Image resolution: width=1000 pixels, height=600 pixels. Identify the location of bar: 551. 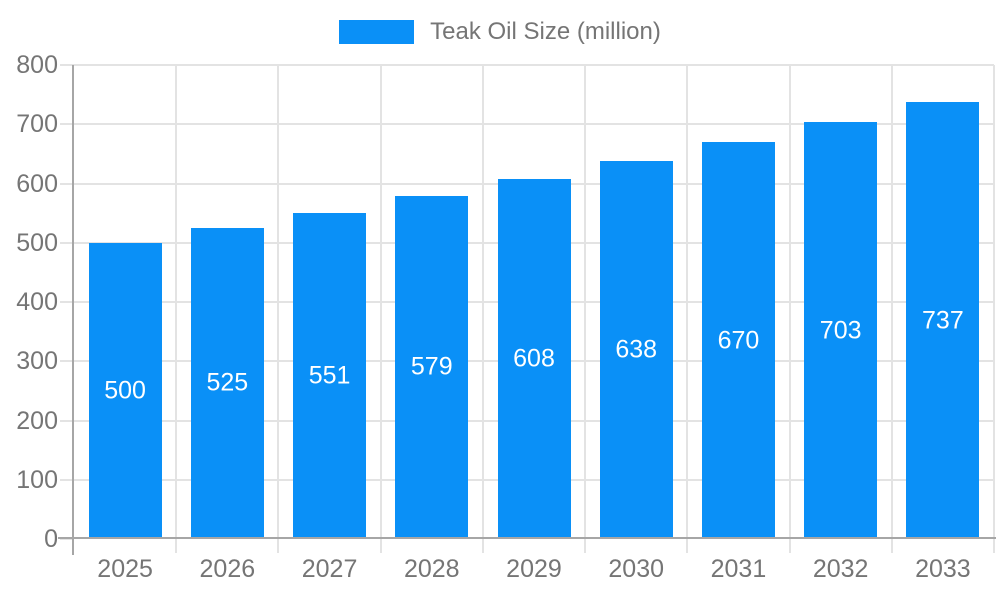
(330, 375).